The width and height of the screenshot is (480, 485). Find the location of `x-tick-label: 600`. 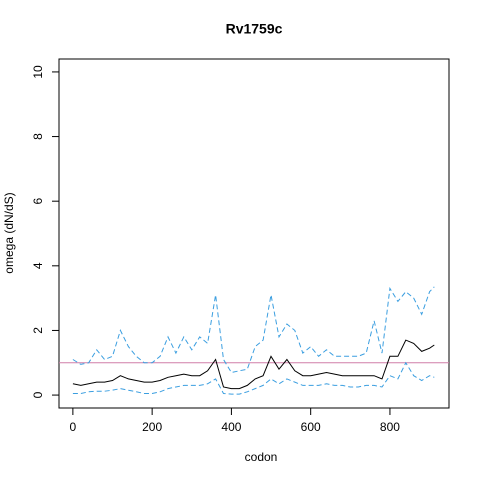

x-tick-label: 600 is located at coordinates (311, 427).